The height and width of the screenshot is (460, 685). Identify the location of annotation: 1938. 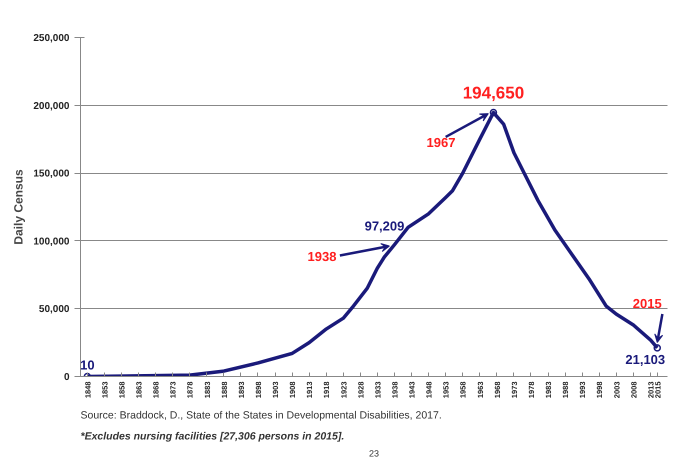
(322, 256).